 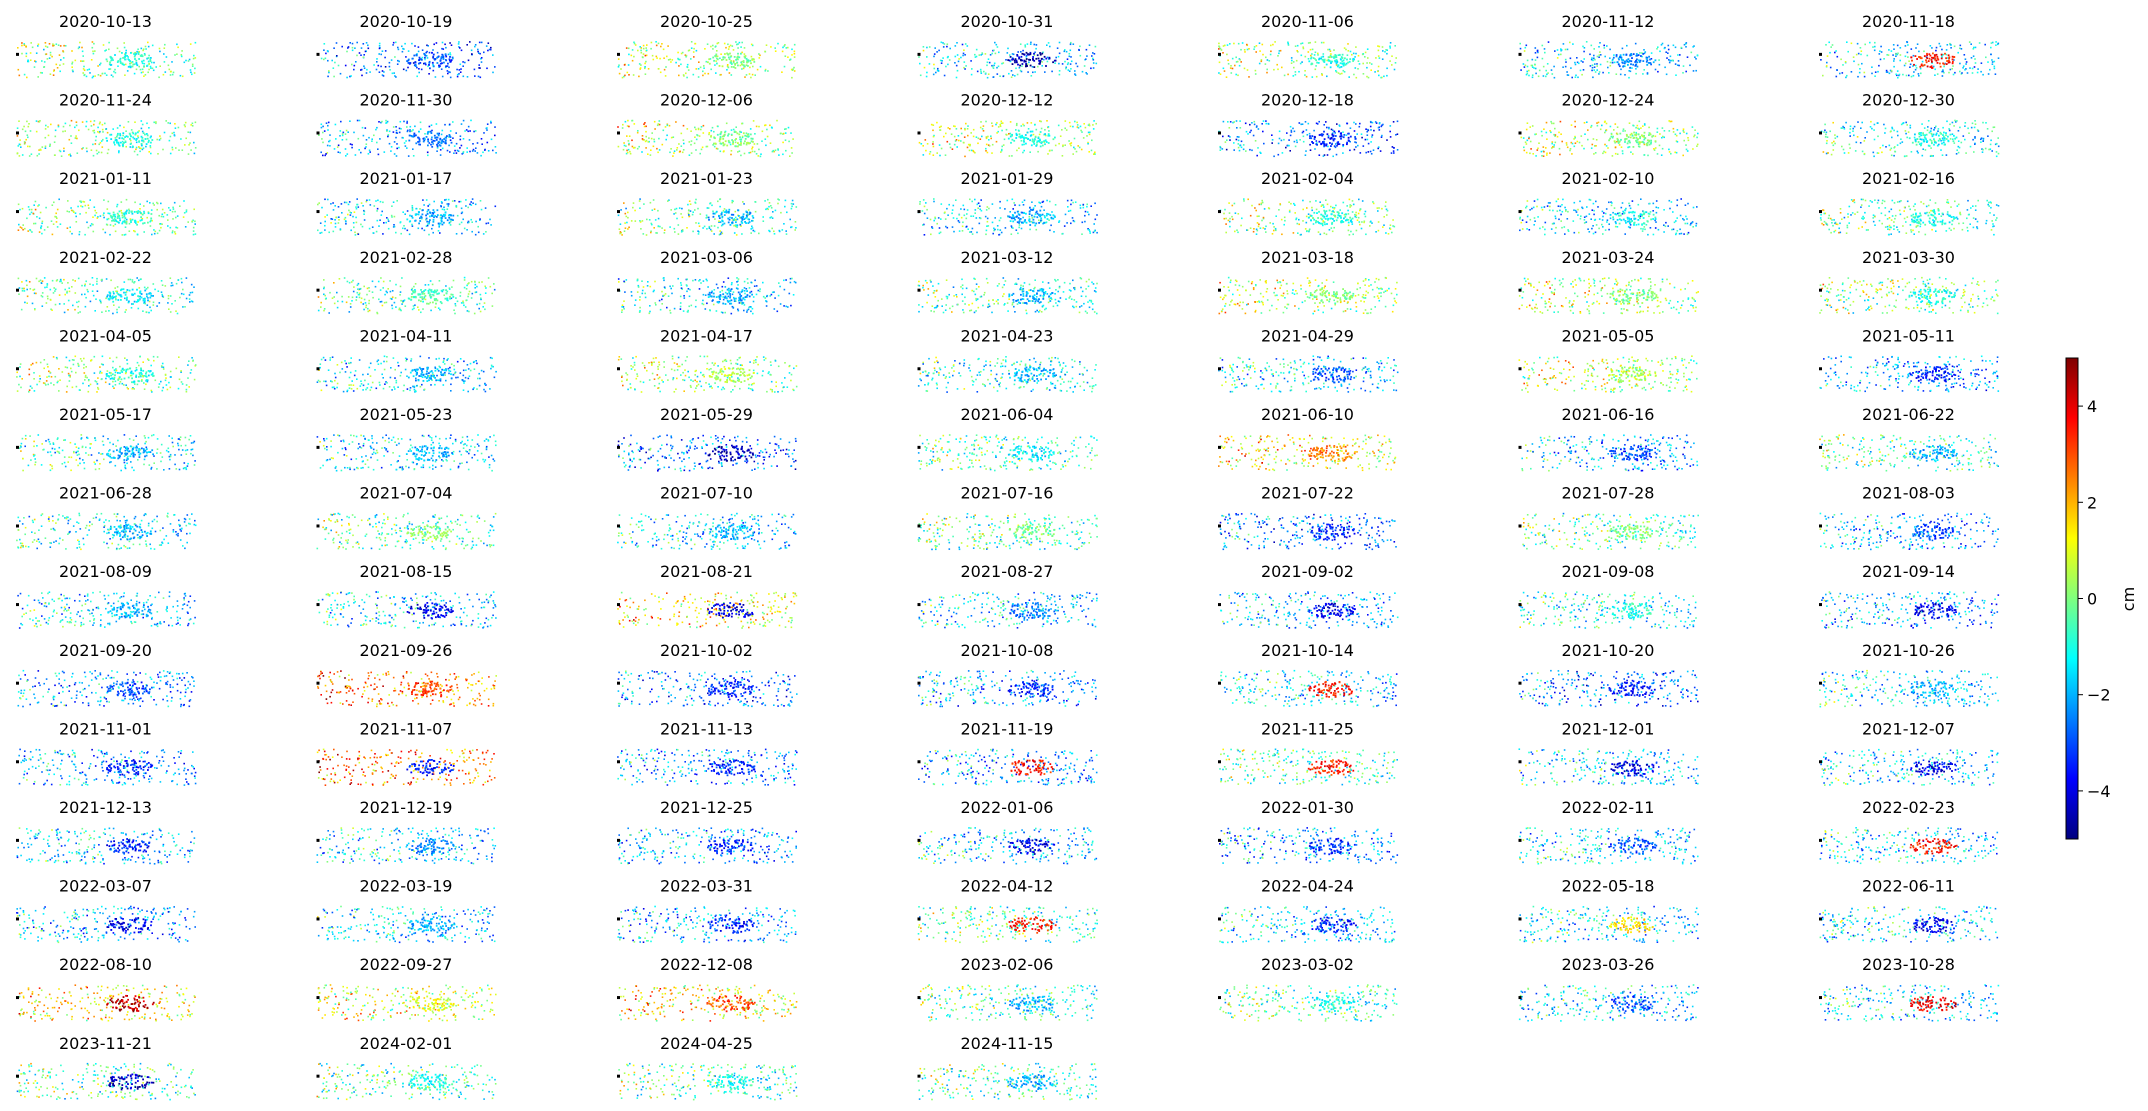 What do you see at coordinates (706, 45) in the screenshot?
I see `panel: 2020-10-25` at bounding box center [706, 45].